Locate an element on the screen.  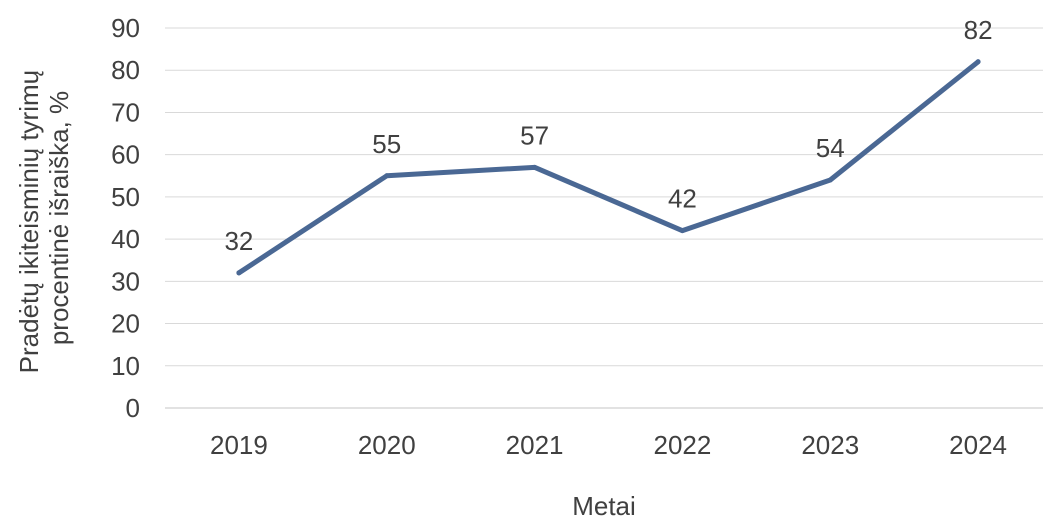
x-axis-title: Metai is located at coordinates (604, 504).